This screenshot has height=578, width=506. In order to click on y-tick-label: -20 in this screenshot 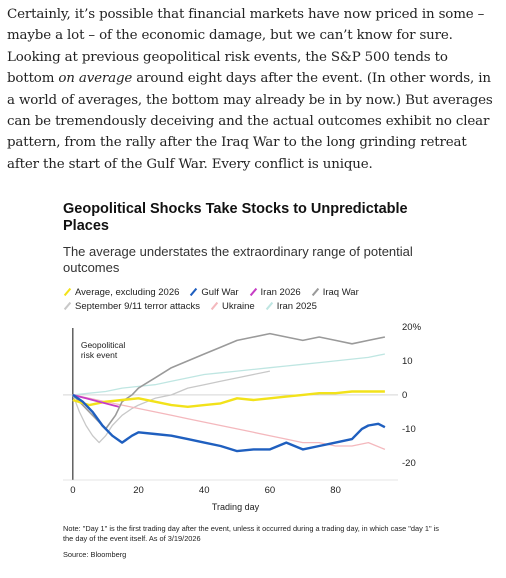, I will do `click(409, 463)`.